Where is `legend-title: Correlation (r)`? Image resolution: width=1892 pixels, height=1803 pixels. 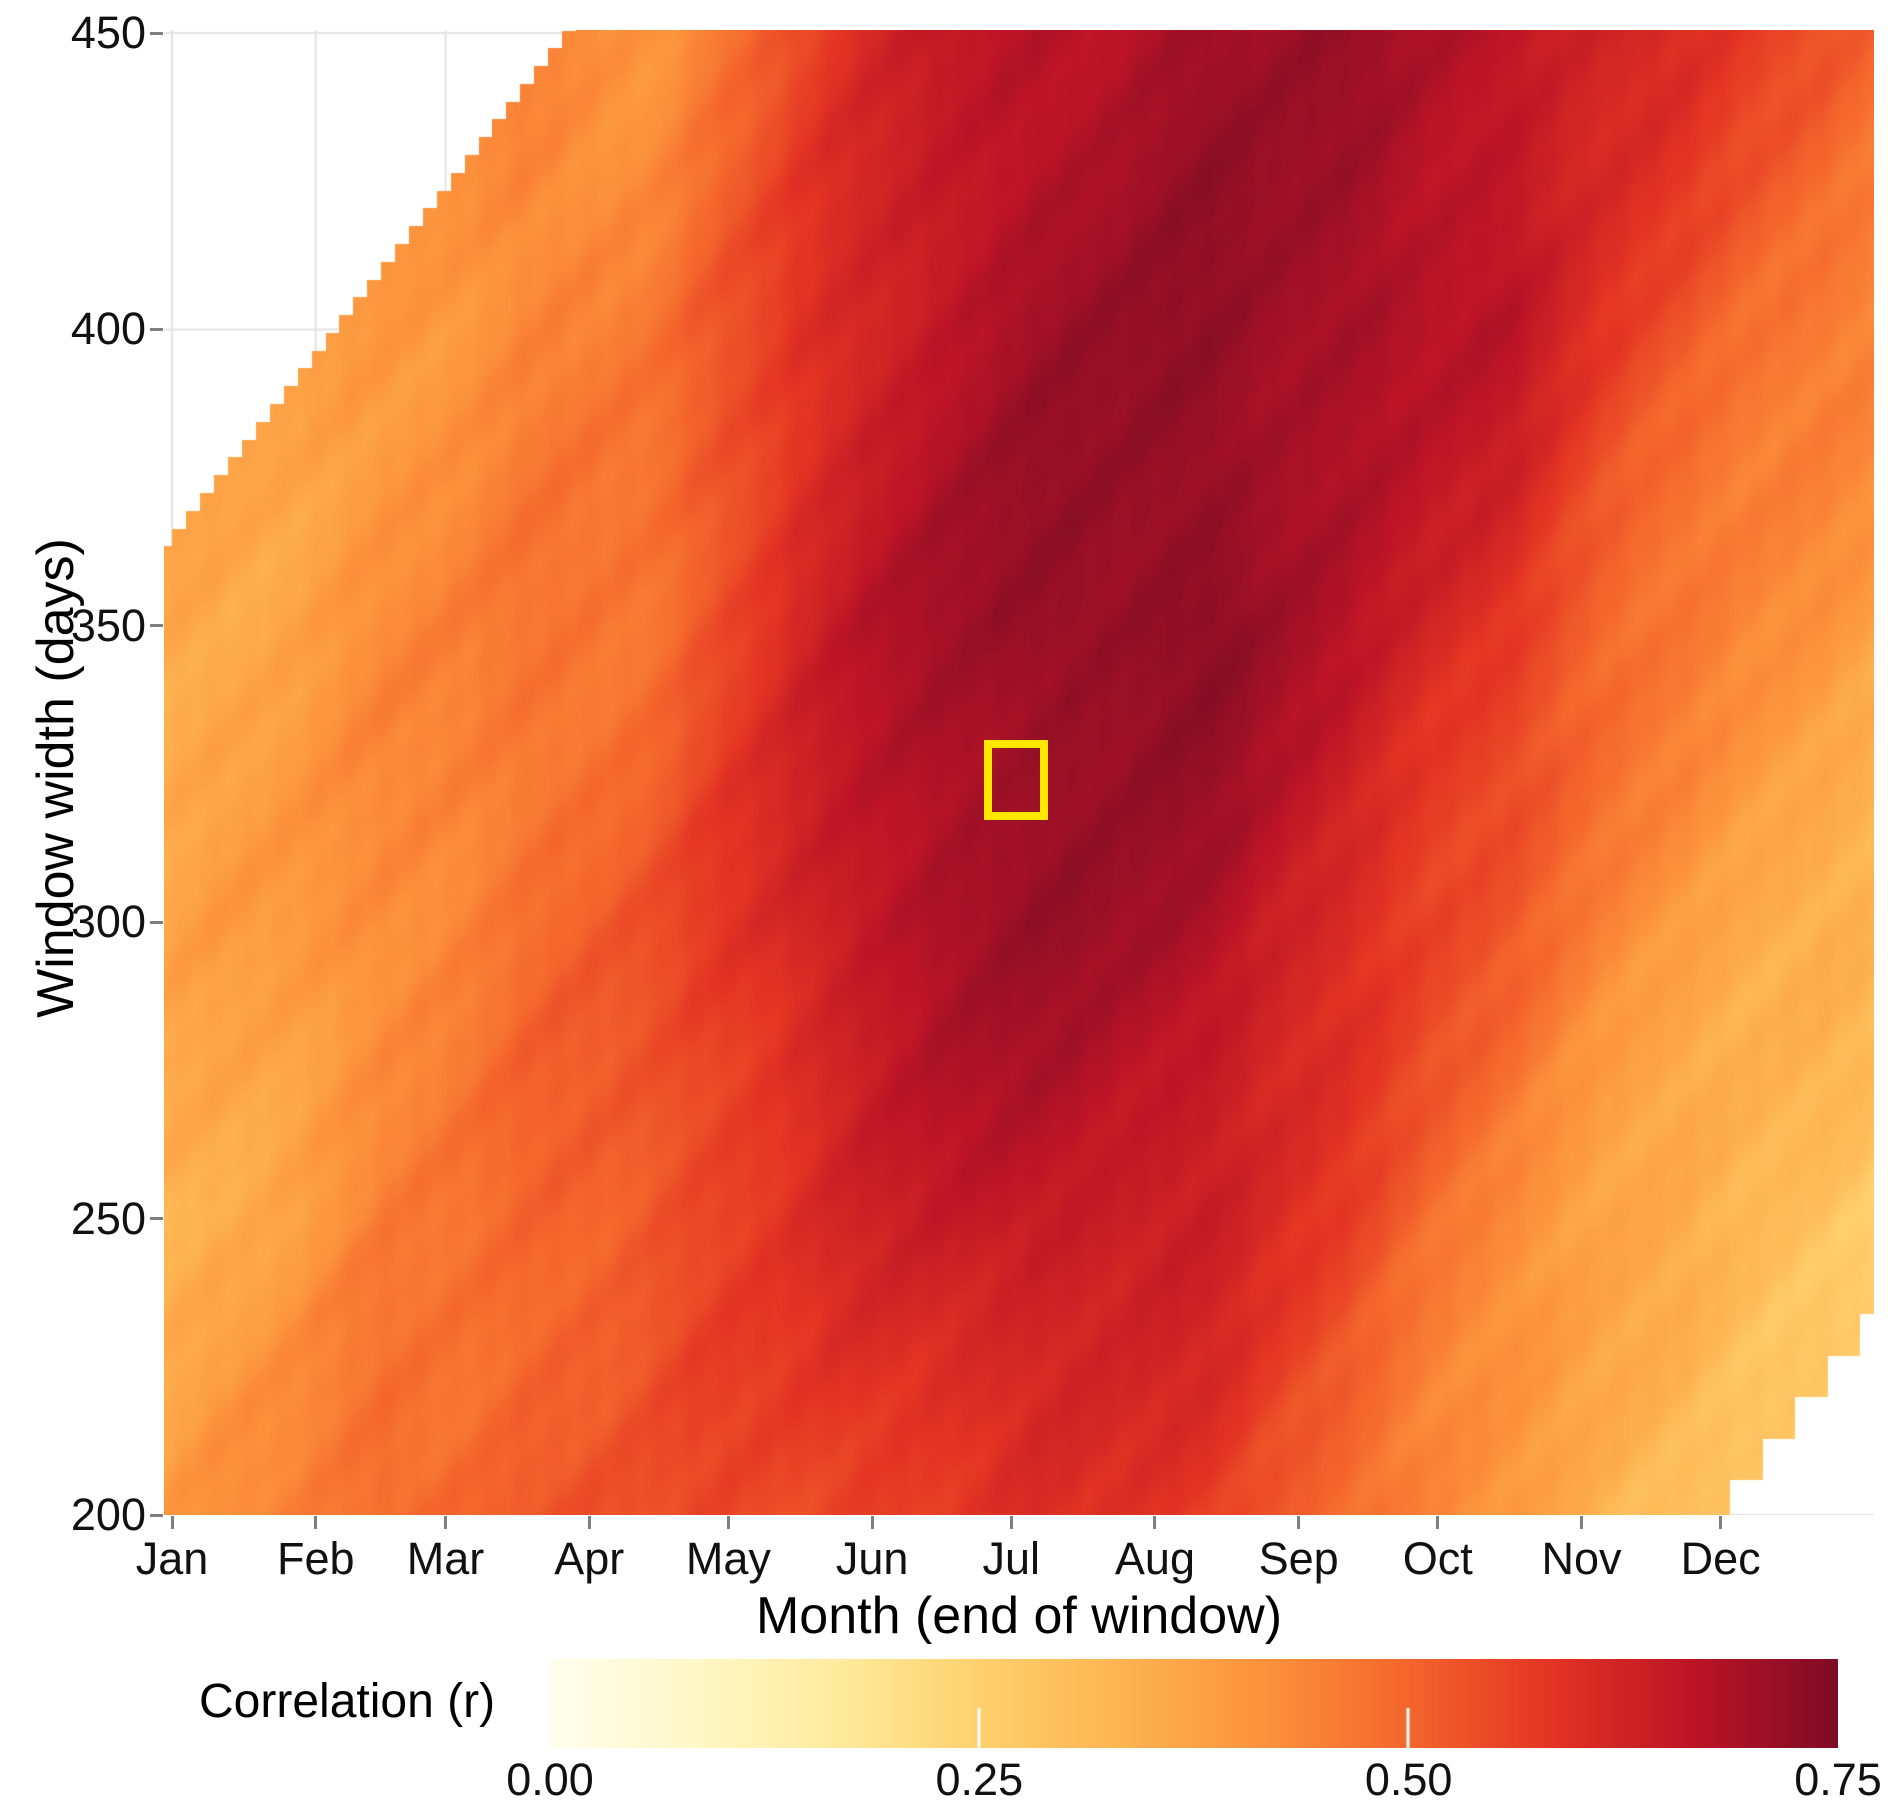 legend-title: Correlation (r) is located at coordinates (347, 1701).